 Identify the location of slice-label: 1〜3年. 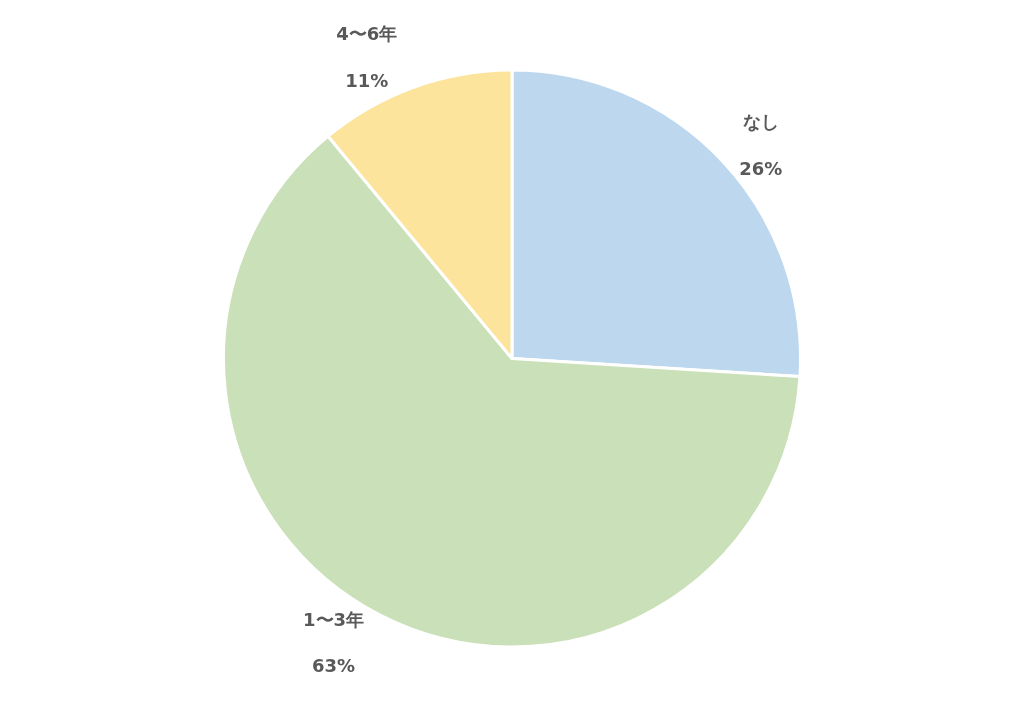
(334, 619).